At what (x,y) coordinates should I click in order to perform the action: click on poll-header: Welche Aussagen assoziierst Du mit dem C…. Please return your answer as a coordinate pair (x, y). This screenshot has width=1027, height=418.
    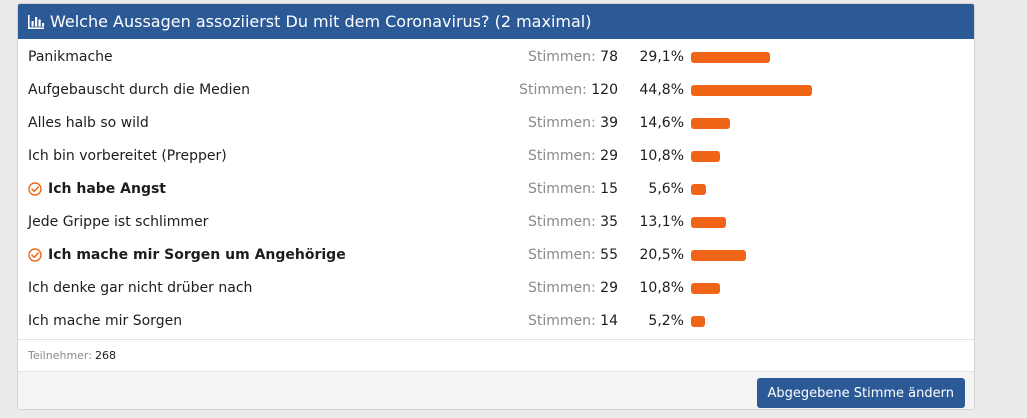
    Looking at the image, I should click on (496, 21).